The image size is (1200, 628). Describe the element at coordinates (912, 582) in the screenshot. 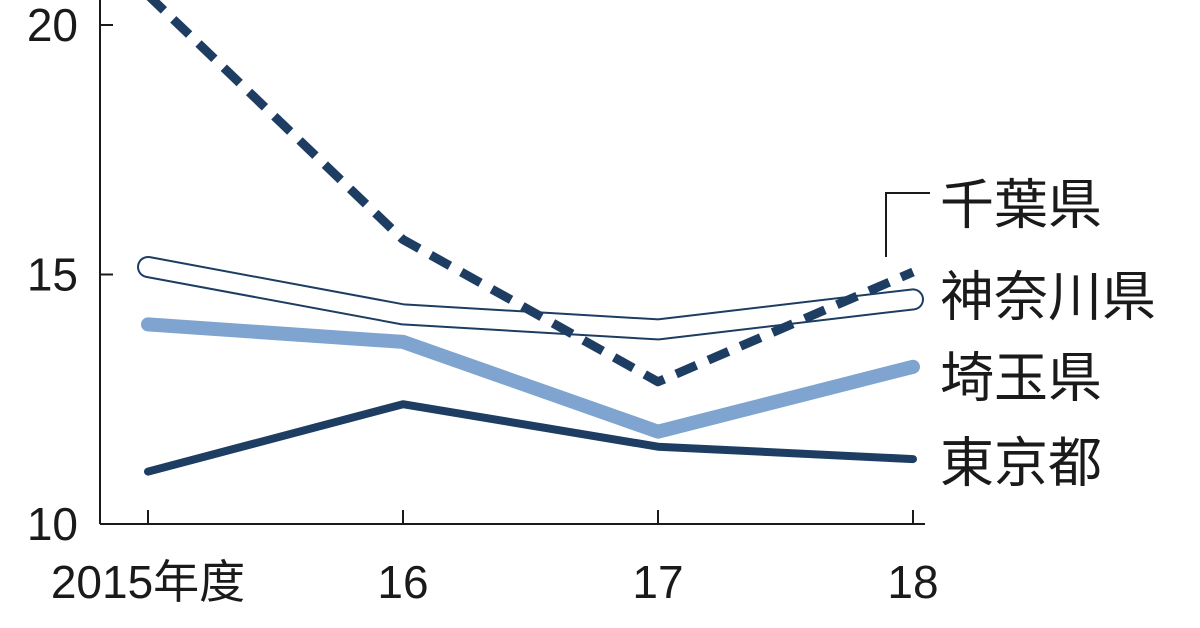

I see `x-tick-label: 18` at that location.